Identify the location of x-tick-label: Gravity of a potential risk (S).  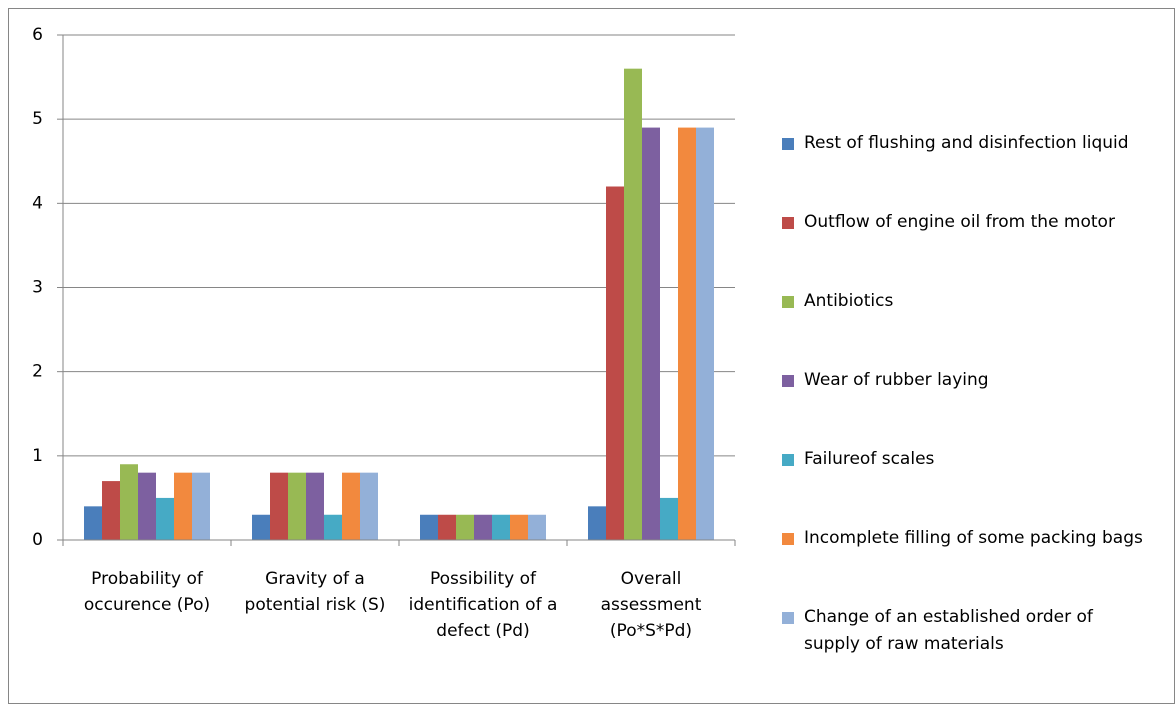
(315, 592).